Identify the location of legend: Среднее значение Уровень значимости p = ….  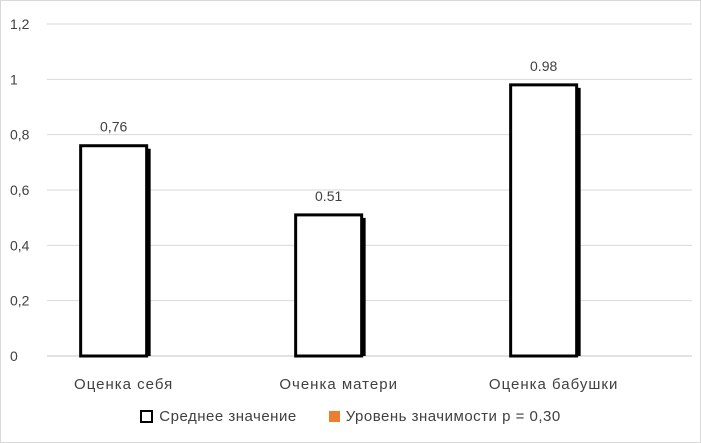
(350, 416).